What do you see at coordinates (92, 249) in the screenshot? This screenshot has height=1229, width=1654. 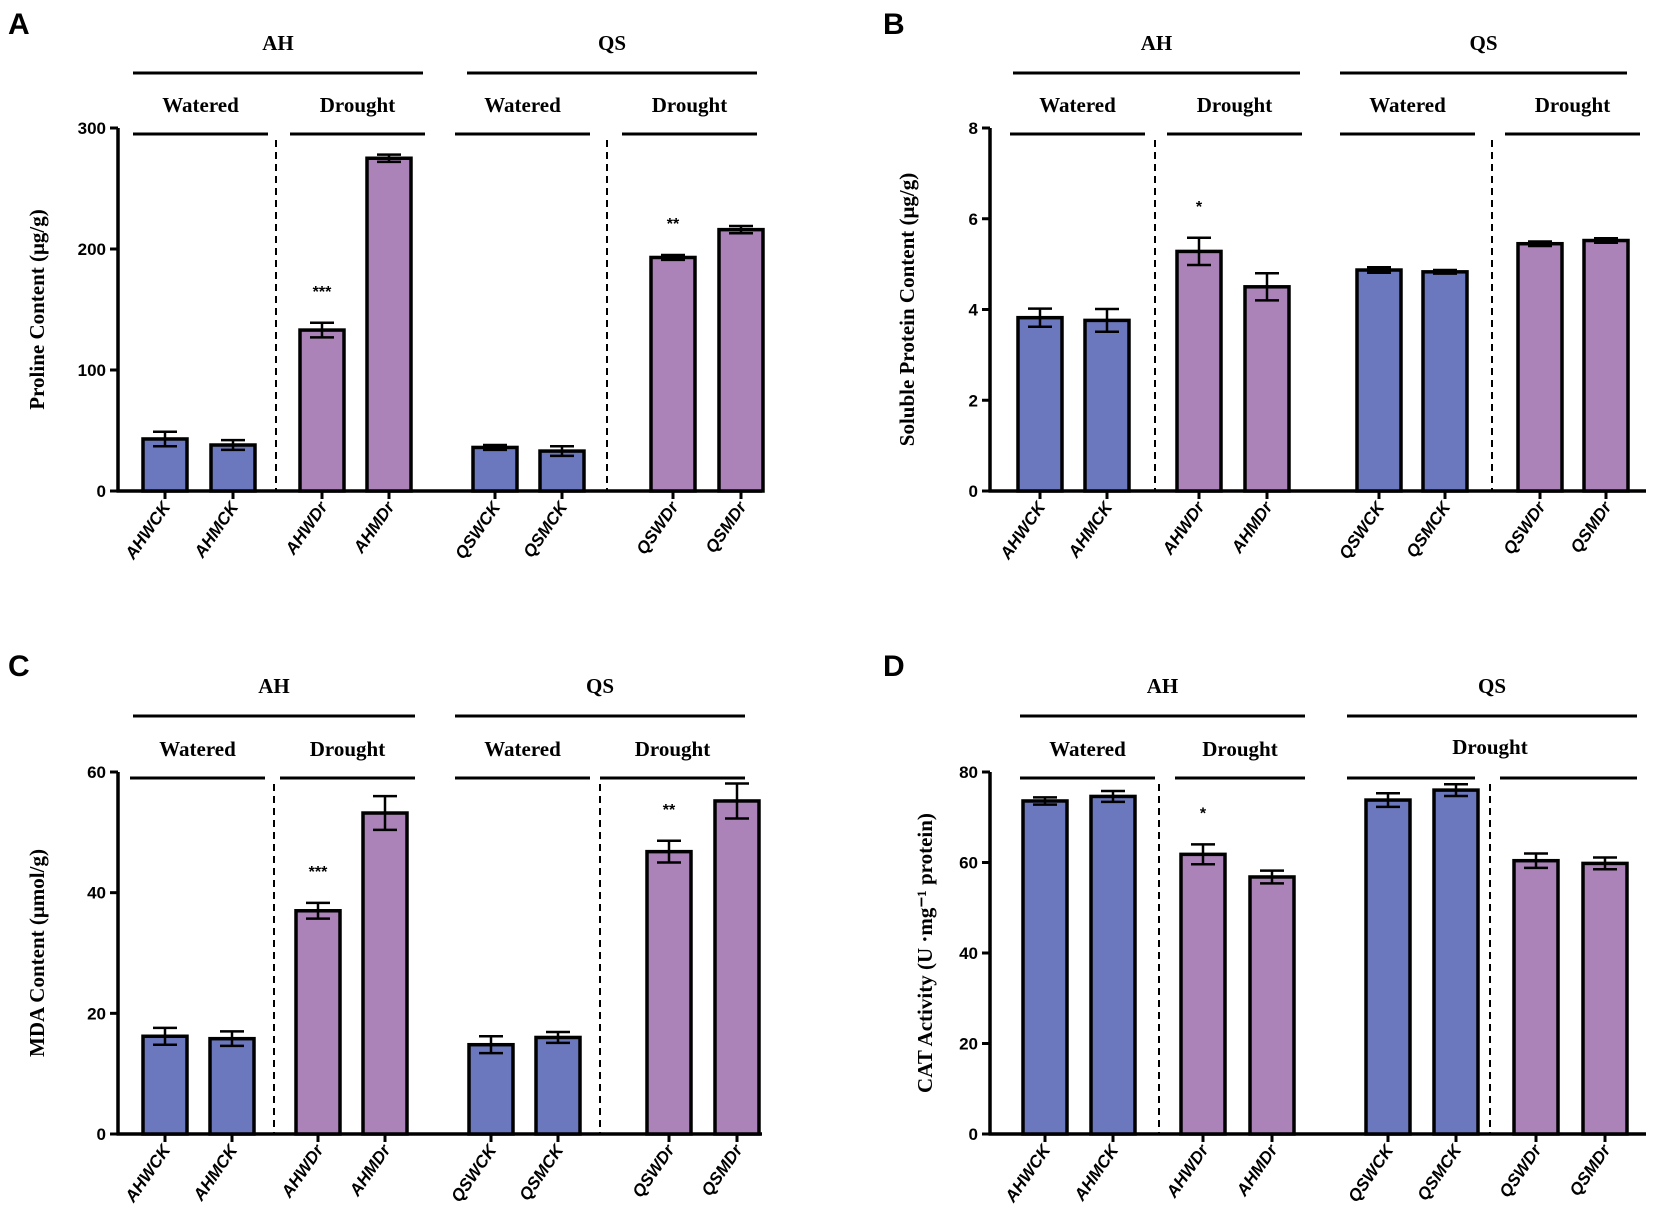 I see `y-tick-label: 200` at bounding box center [92, 249].